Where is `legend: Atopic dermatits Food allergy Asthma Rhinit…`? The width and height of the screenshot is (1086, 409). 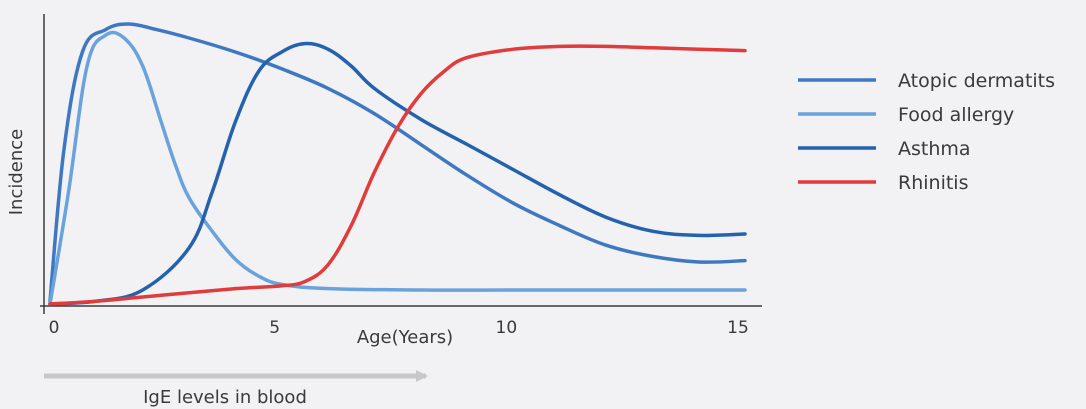 legend: Atopic dermatits Food allergy Asthma Rhinit… is located at coordinates (926, 132).